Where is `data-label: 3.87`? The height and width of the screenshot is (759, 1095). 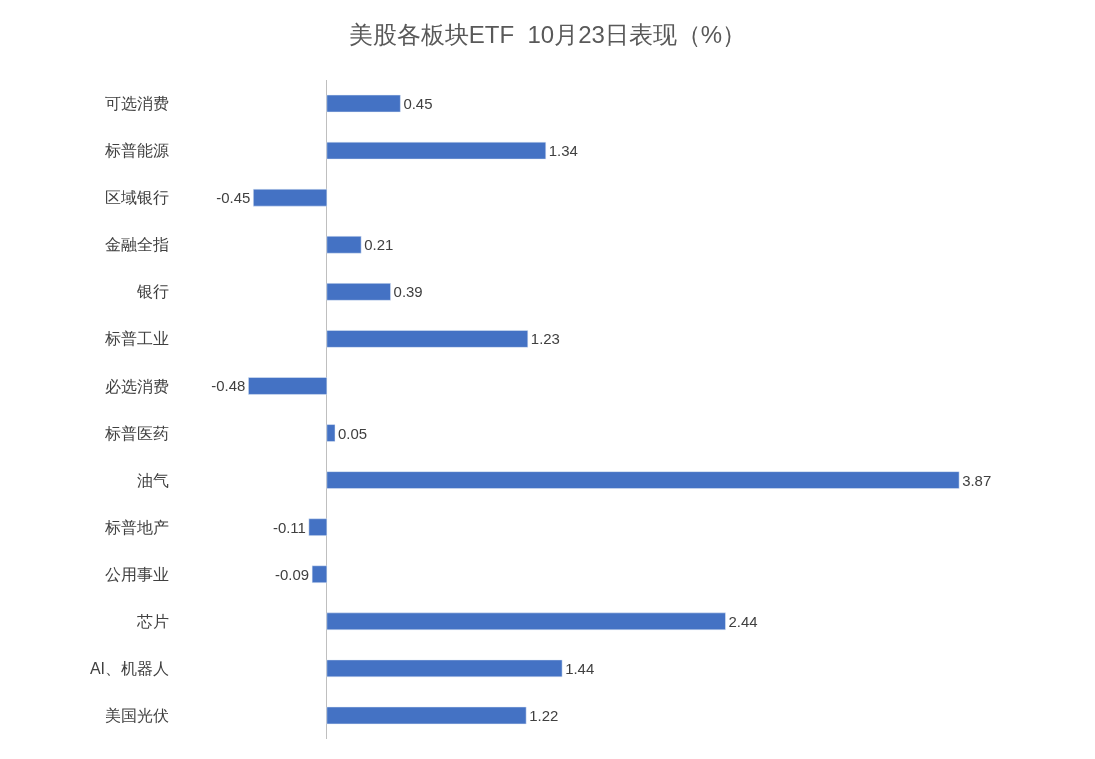 data-label: 3.87 is located at coordinates (977, 480).